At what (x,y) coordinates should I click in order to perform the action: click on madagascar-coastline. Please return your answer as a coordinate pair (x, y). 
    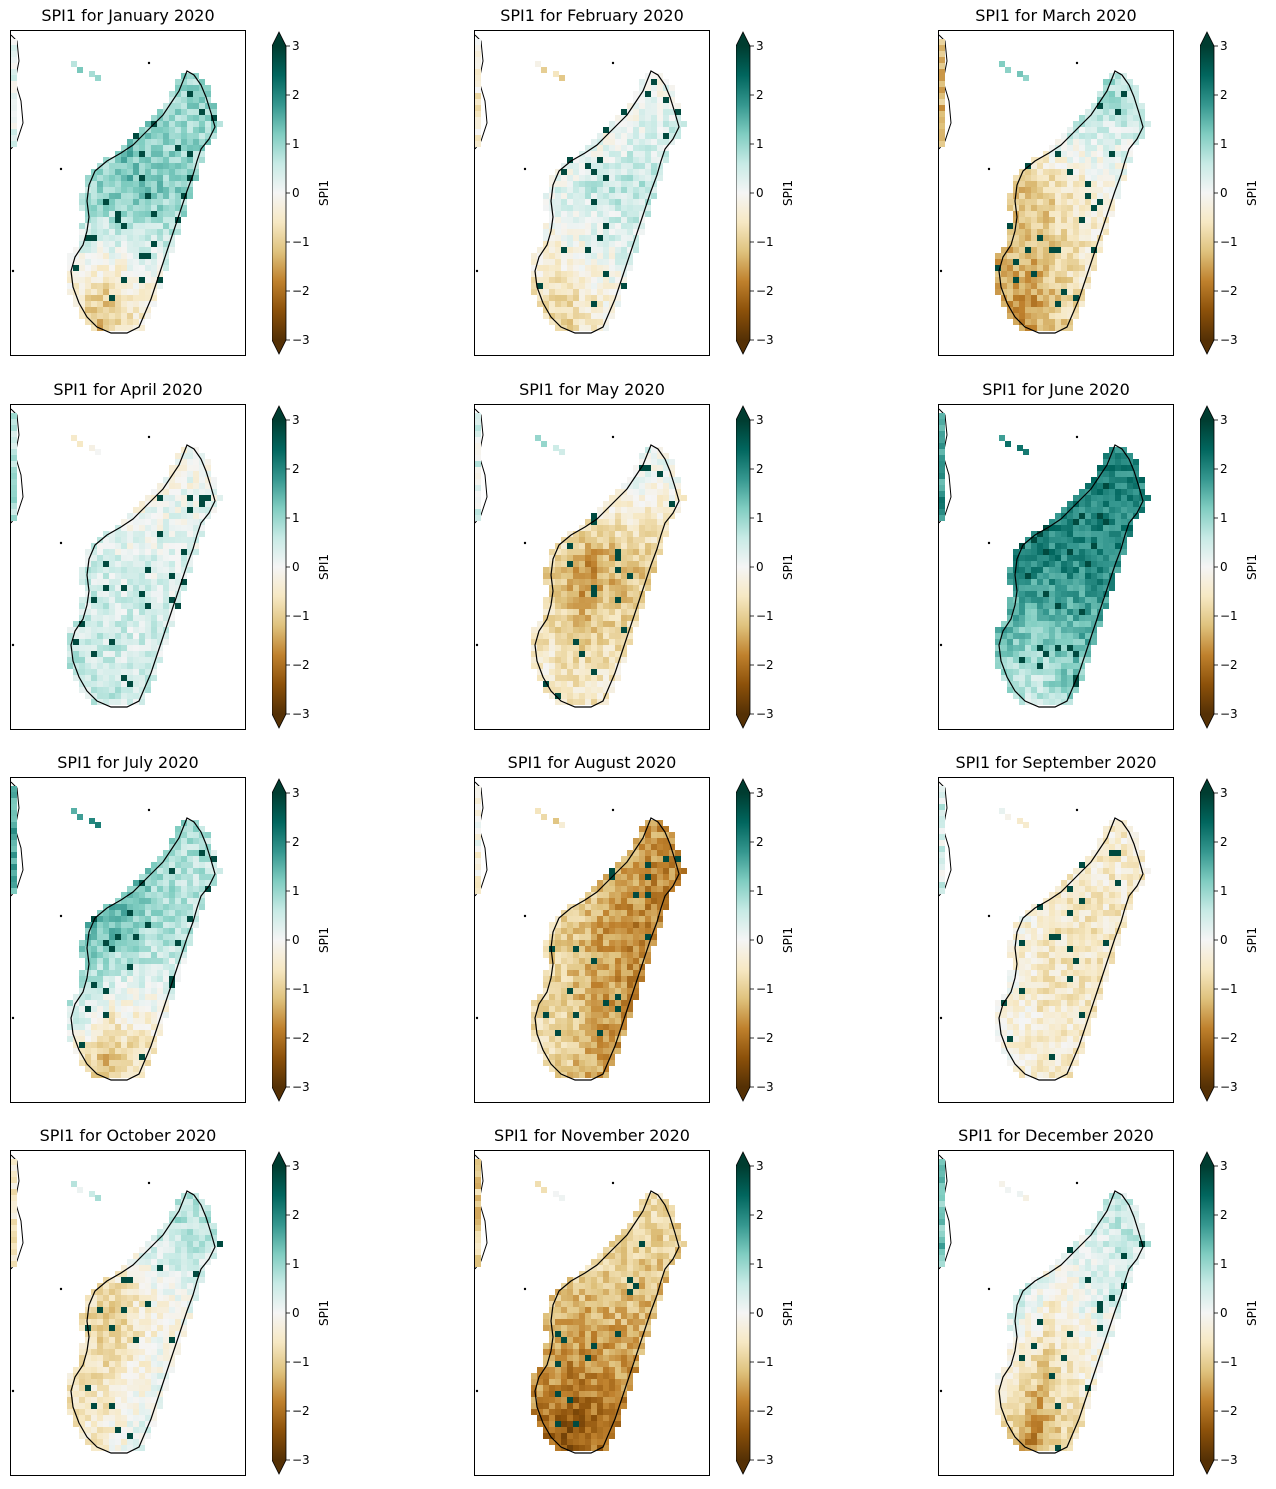
    Looking at the image, I should click on (143, 576).